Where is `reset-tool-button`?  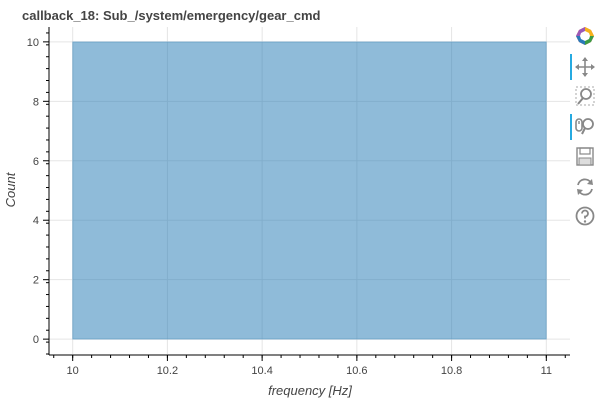 reset-tool-button is located at coordinates (585, 187).